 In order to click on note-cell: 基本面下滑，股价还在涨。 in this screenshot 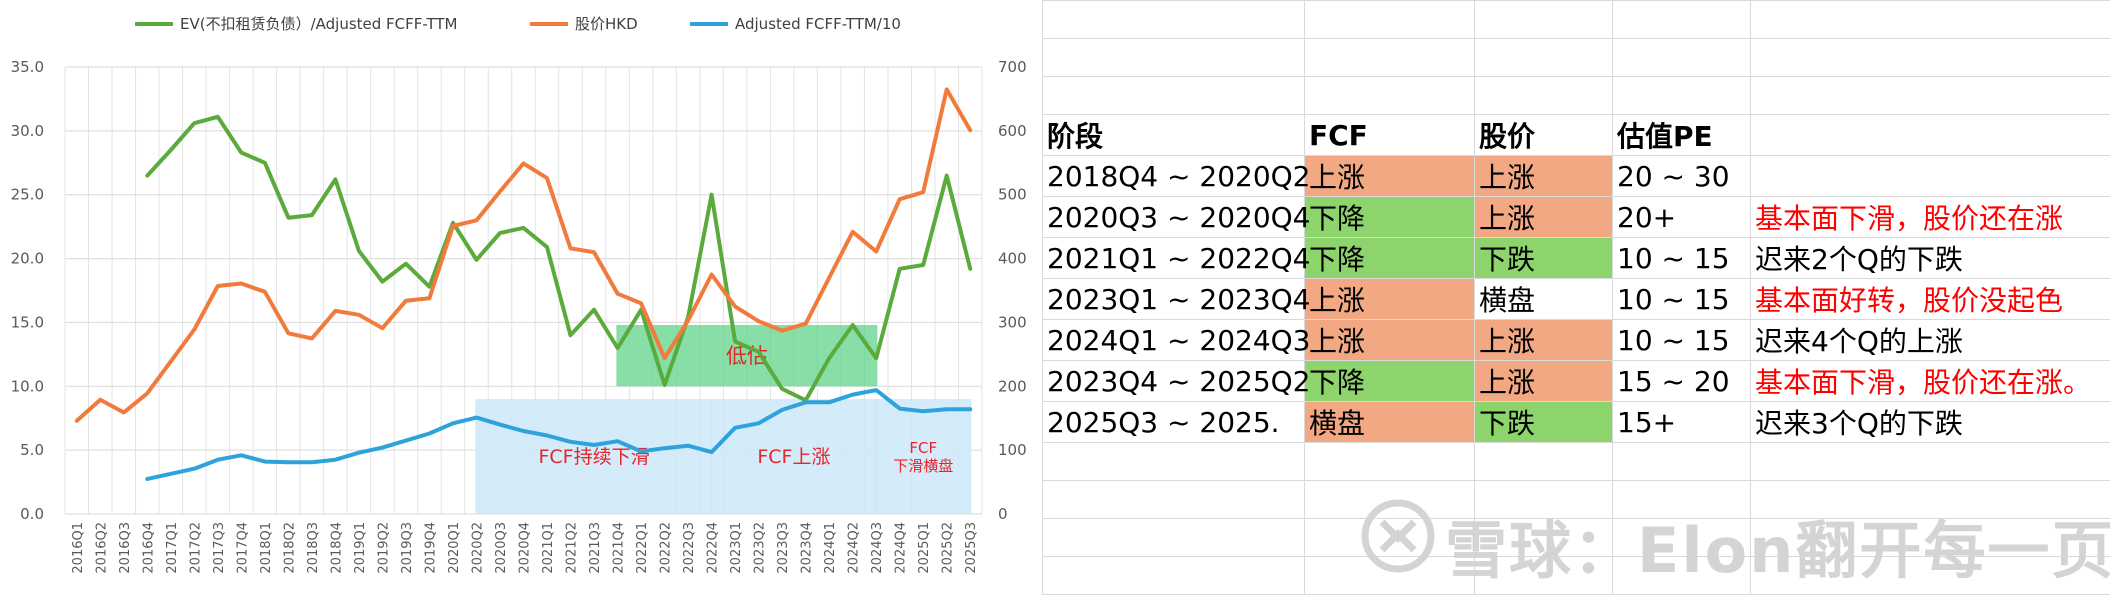, I will do `click(1930, 381)`.